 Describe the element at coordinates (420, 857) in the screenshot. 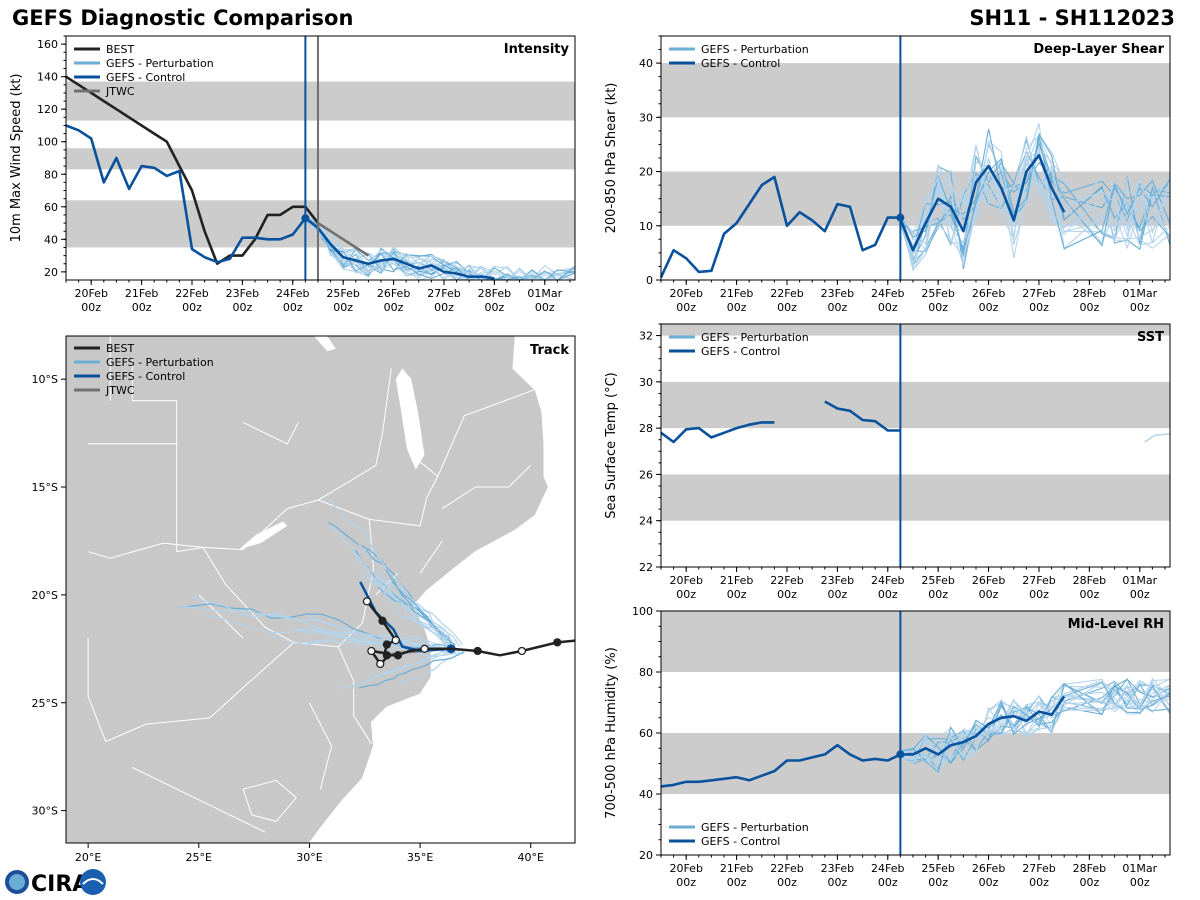

I see `lon-tick-label: 35°E` at that location.